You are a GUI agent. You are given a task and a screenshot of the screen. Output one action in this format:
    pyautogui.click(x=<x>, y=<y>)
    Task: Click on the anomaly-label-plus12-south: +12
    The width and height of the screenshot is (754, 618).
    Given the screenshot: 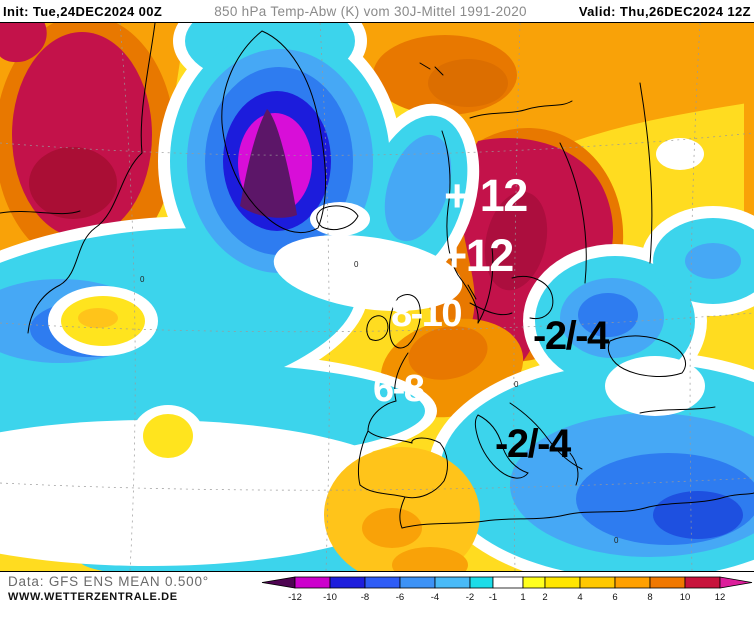 What is the action you would take?
    pyautogui.click(x=477, y=255)
    